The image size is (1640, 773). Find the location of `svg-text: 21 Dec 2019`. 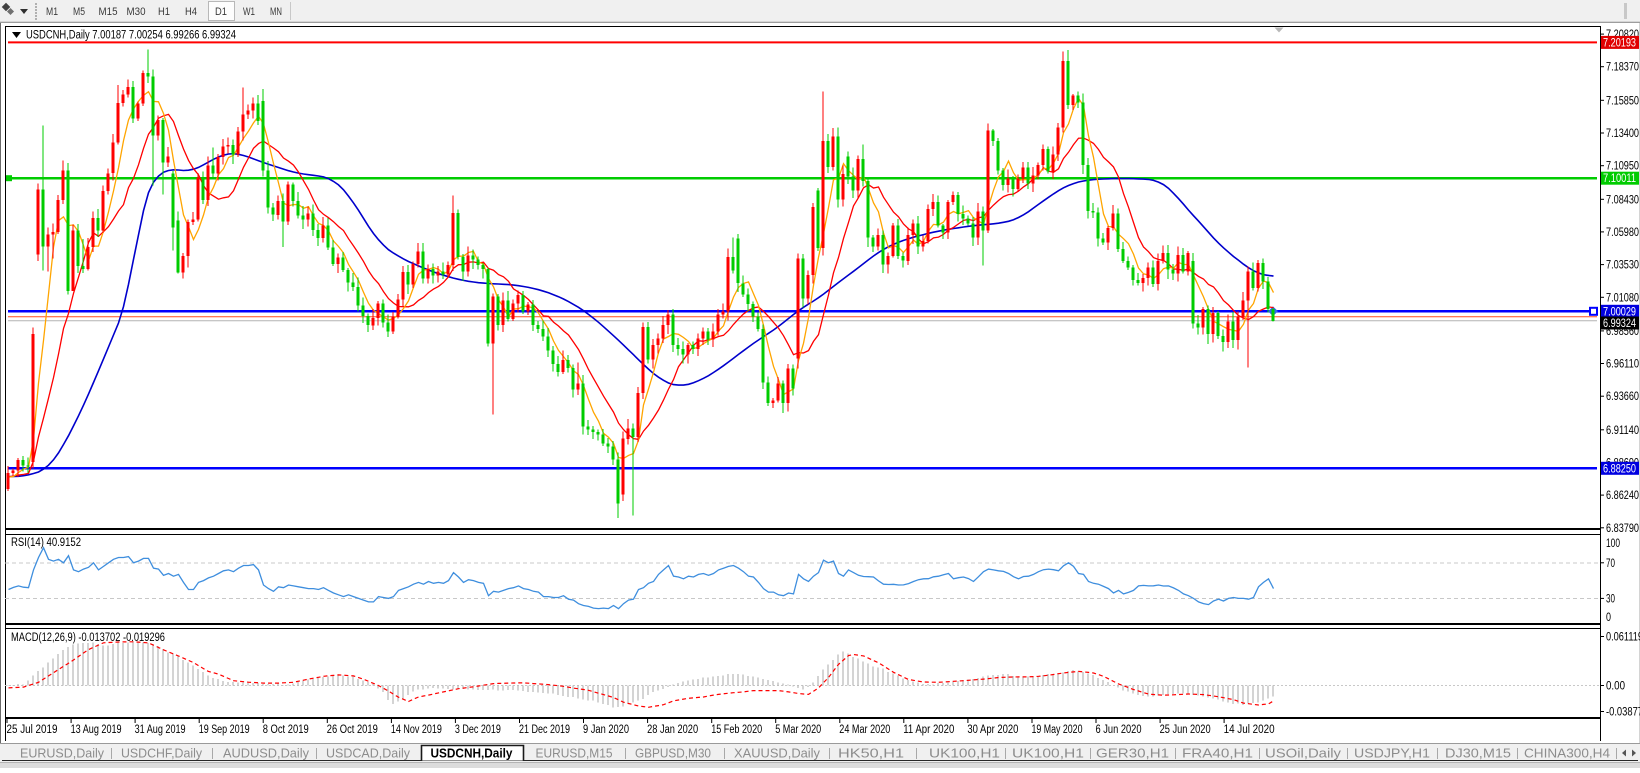

svg-text: 21 Dec 2019 is located at coordinates (544, 730).